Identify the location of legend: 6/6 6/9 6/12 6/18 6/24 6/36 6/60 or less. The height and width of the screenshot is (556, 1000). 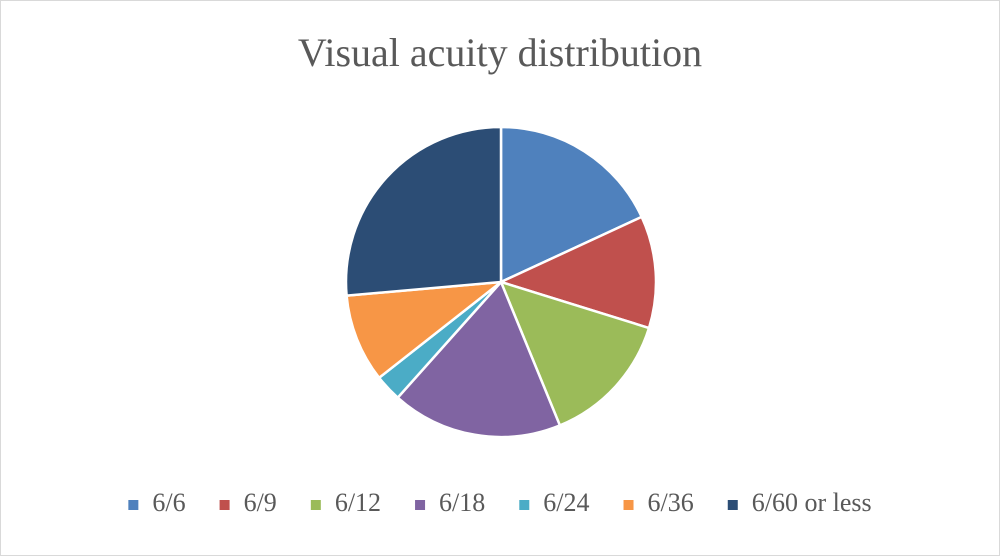
(500, 502).